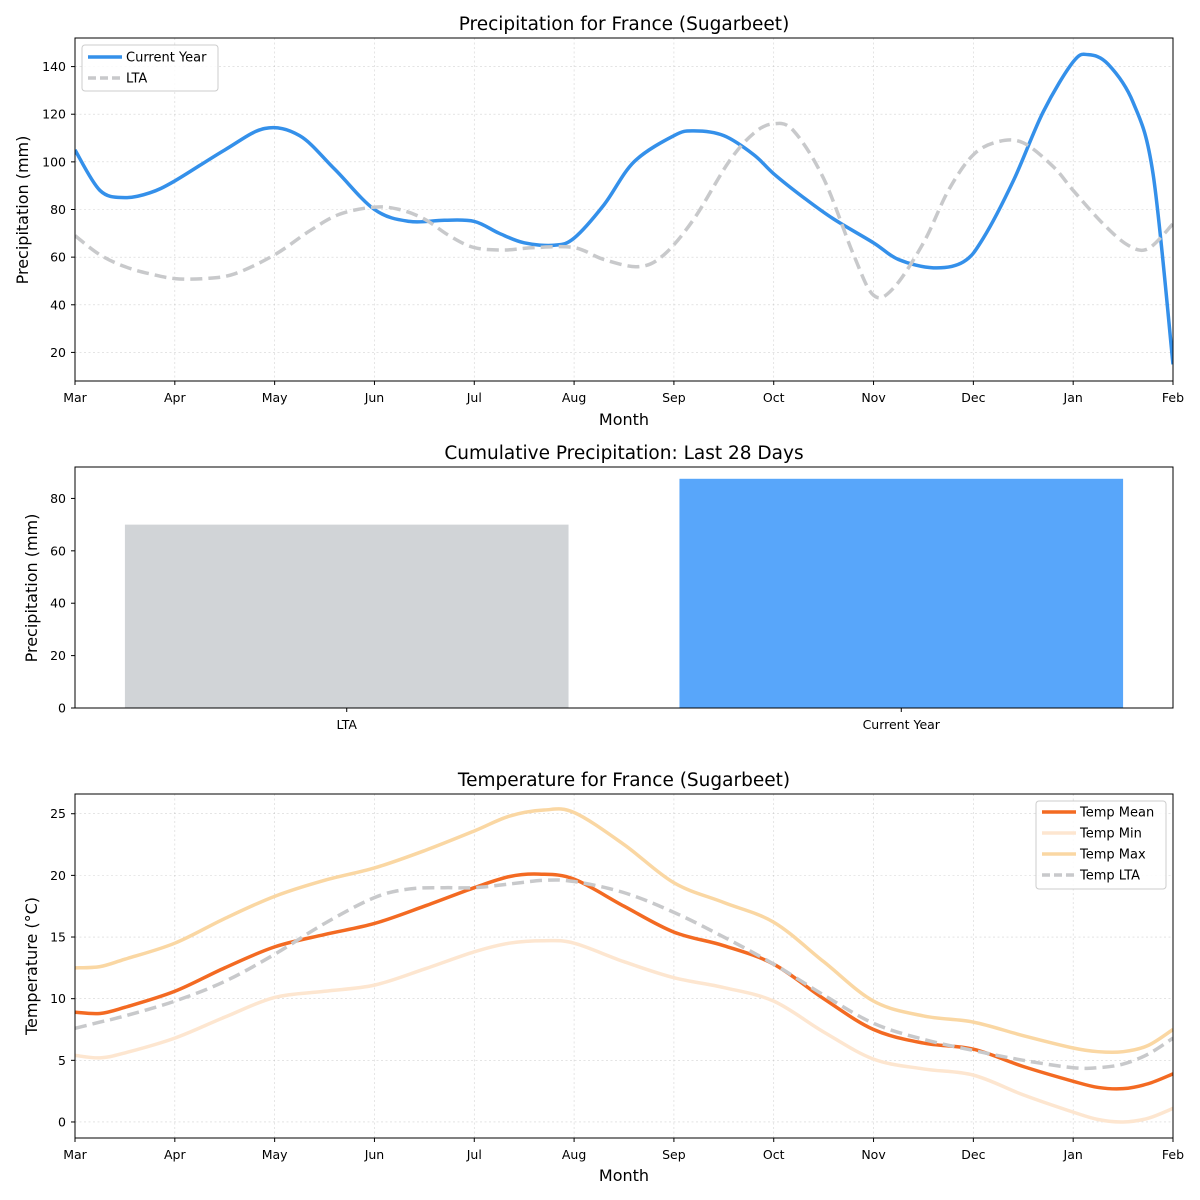 Image resolution: width=1200 pixels, height=1200 pixels. What do you see at coordinates (31, 966) in the screenshot?
I see `y-axis-label: Temperature (°C)` at bounding box center [31, 966].